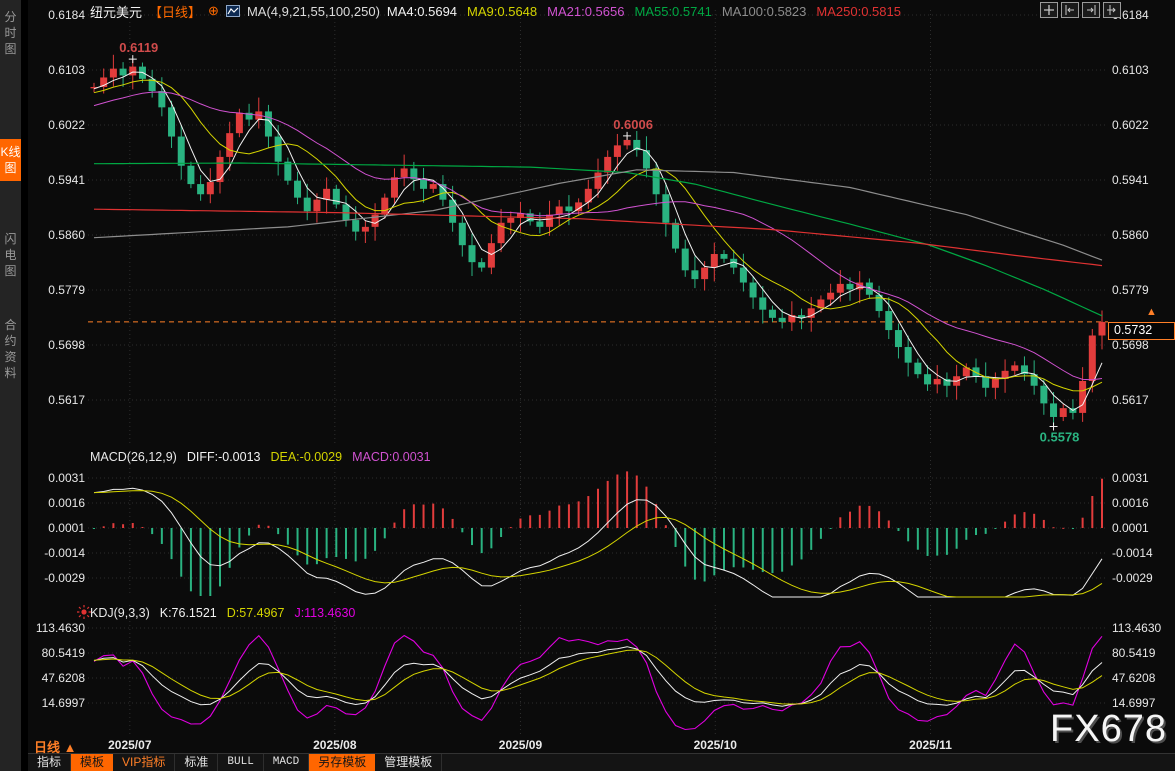 The image size is (1175, 771). Describe the element at coordinates (120, 613) in the screenshot. I see `kdj-params: KDJ(9,3,3)` at that location.